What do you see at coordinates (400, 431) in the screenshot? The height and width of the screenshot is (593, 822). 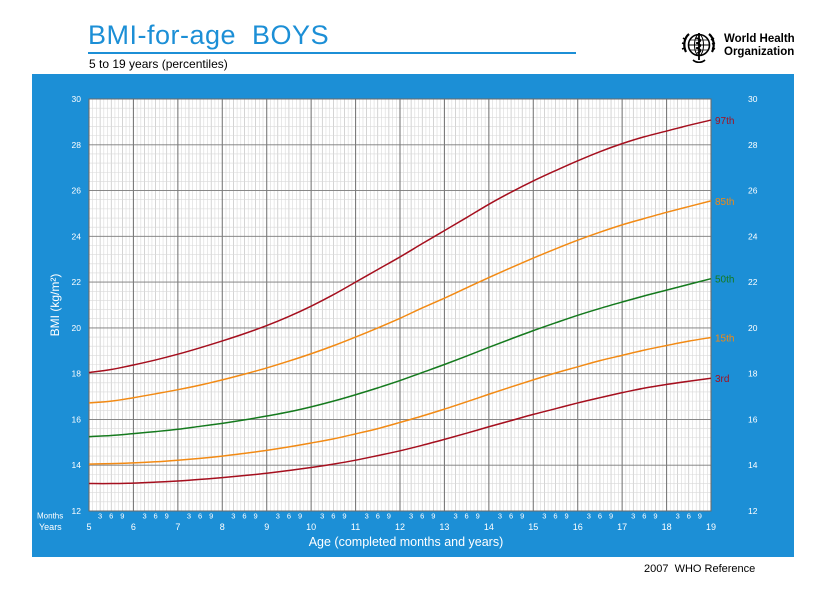 I see `percentile-curve-3rd` at bounding box center [400, 431].